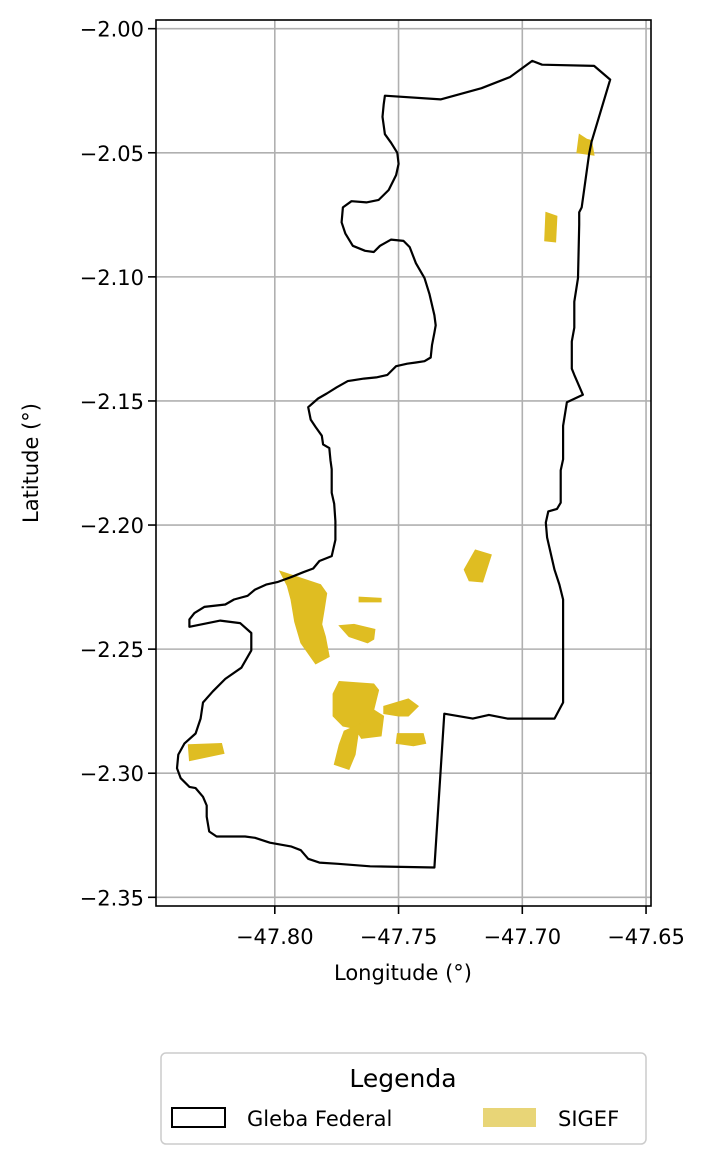 Image resolution: width=713 pixels, height=1164 pixels. Describe the element at coordinates (319, 1119) in the screenshot. I see `legend-label-gleba-federal: Gleba Federal` at that location.